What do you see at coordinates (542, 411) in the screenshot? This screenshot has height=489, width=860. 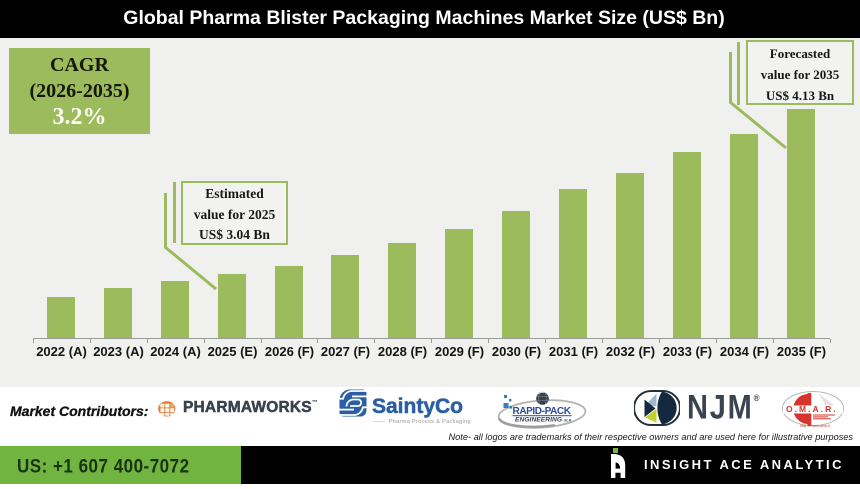 I see `svg-text: RAPID-PACK` at bounding box center [542, 411].